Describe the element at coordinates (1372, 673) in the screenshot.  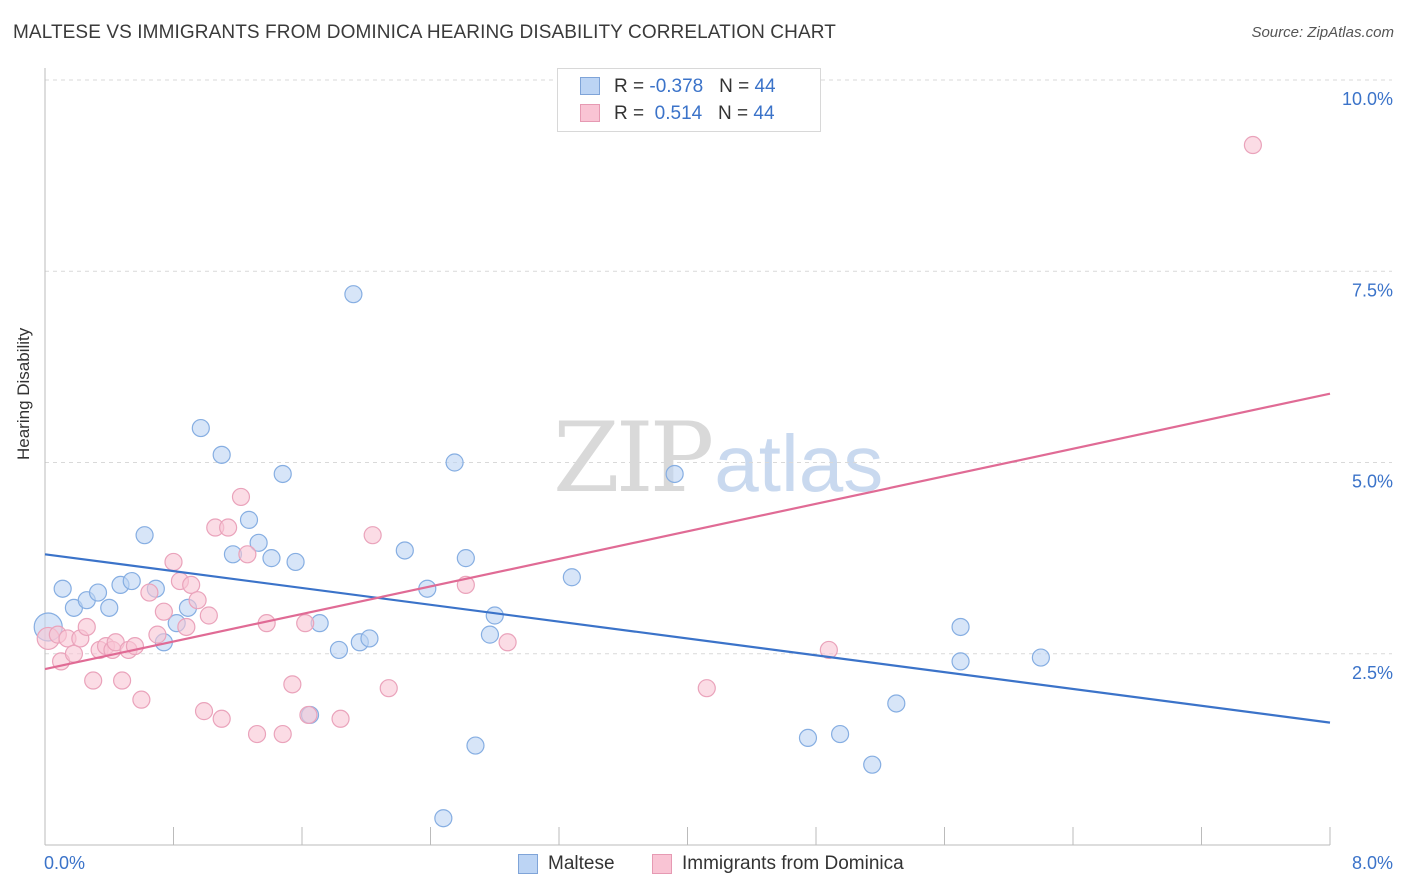
I see `y-tick-label: 2.5%` at that location.